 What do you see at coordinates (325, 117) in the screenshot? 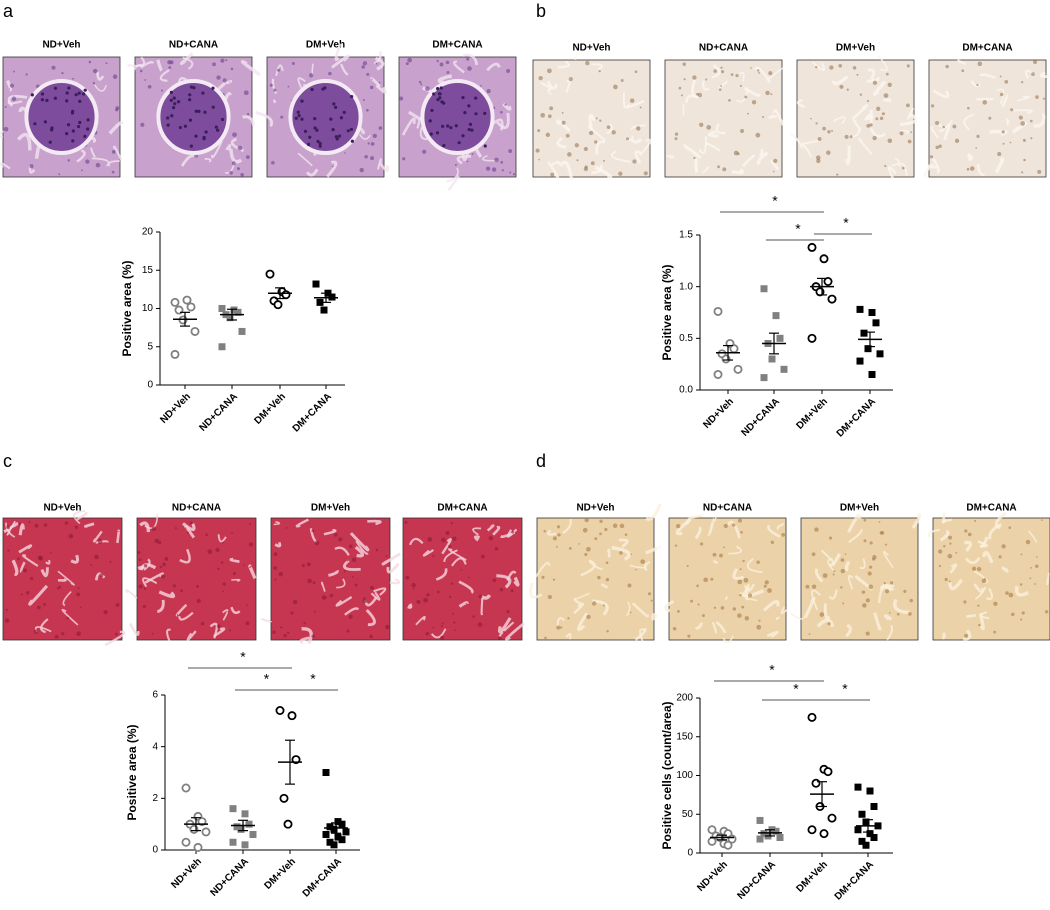
I see `glomerulus` at bounding box center [325, 117].